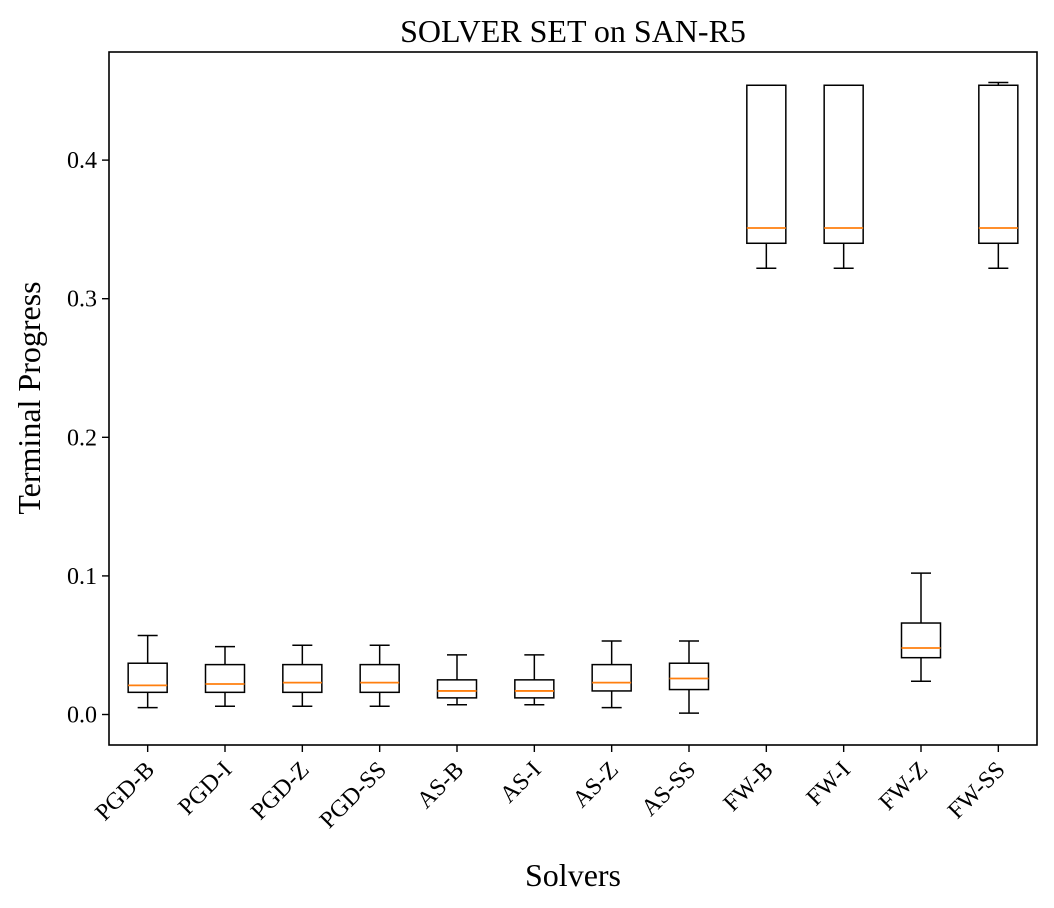 This screenshot has height=908, width=1054. What do you see at coordinates (749, 787) in the screenshot?
I see `x-tick-label: FW-B` at bounding box center [749, 787].